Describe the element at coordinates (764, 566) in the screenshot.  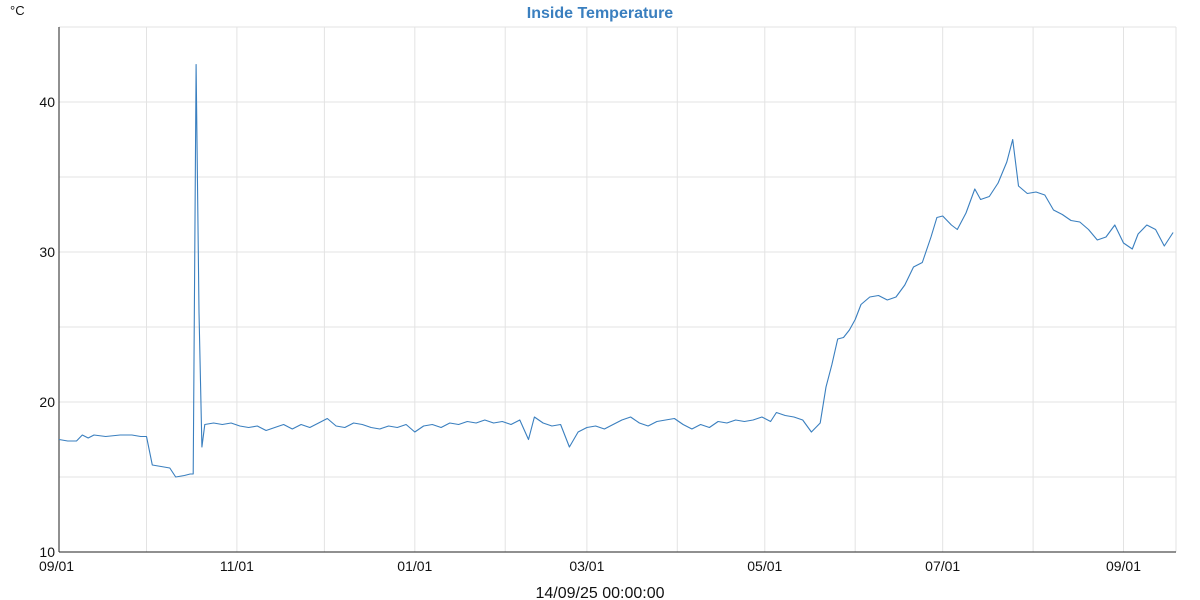
I see `x-tick-label: 05/01` at that location.